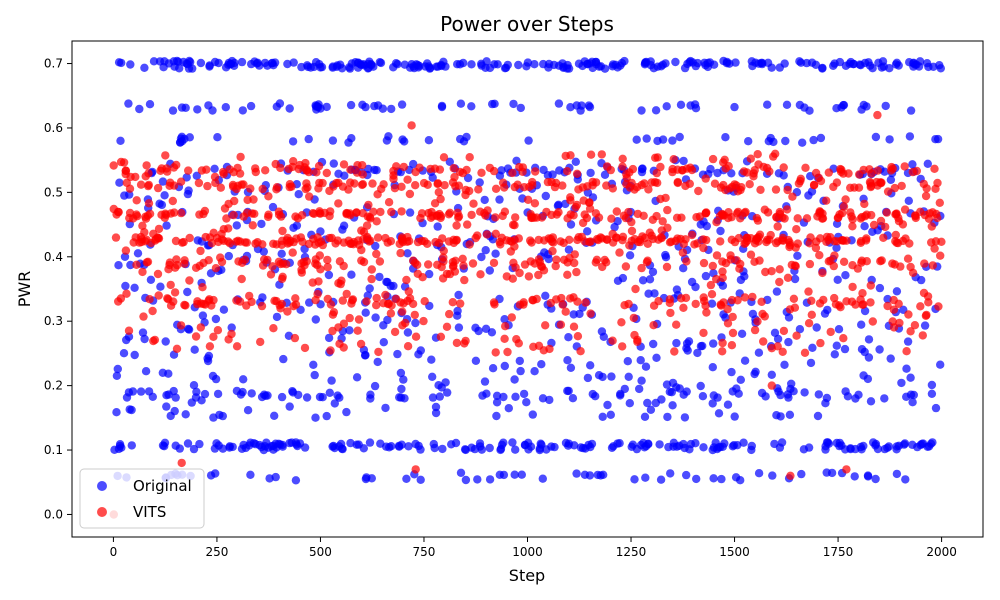  What do you see at coordinates (53, 450) in the screenshot?
I see `y-tick-label: 0.1` at bounding box center [53, 450].